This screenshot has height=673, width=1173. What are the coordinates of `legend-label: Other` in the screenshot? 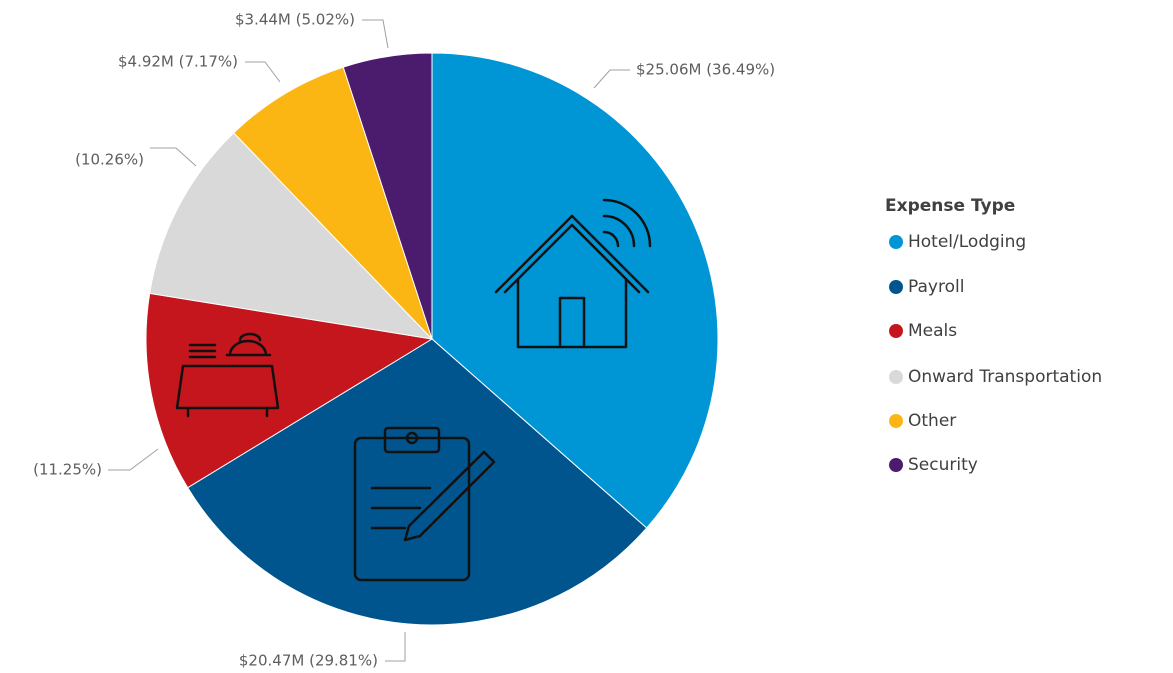 It's located at (932, 421).